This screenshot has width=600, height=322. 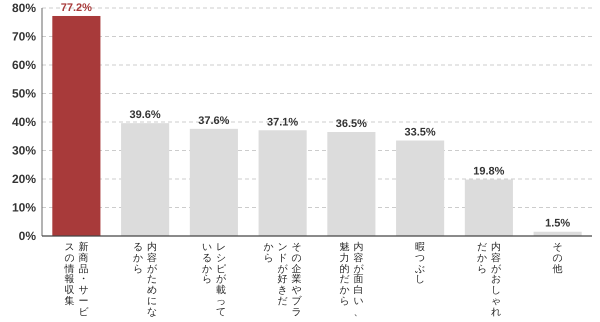 I want to click on y-tick-label: 40%, so click(x=24, y=122).